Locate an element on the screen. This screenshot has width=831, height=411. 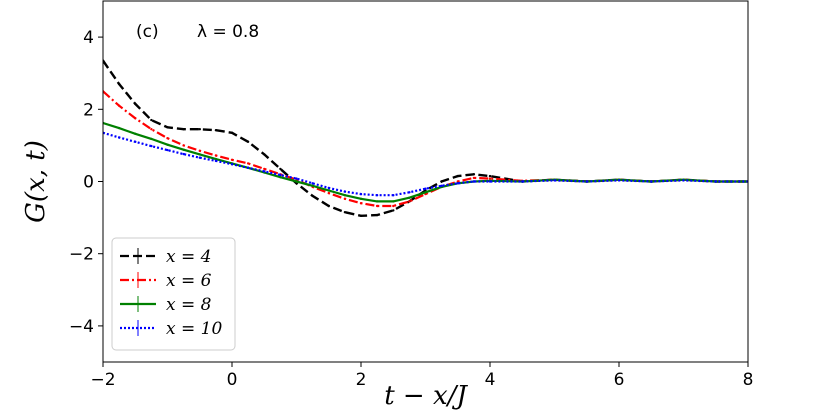
legend-label: x = 4 is located at coordinates (188, 257).